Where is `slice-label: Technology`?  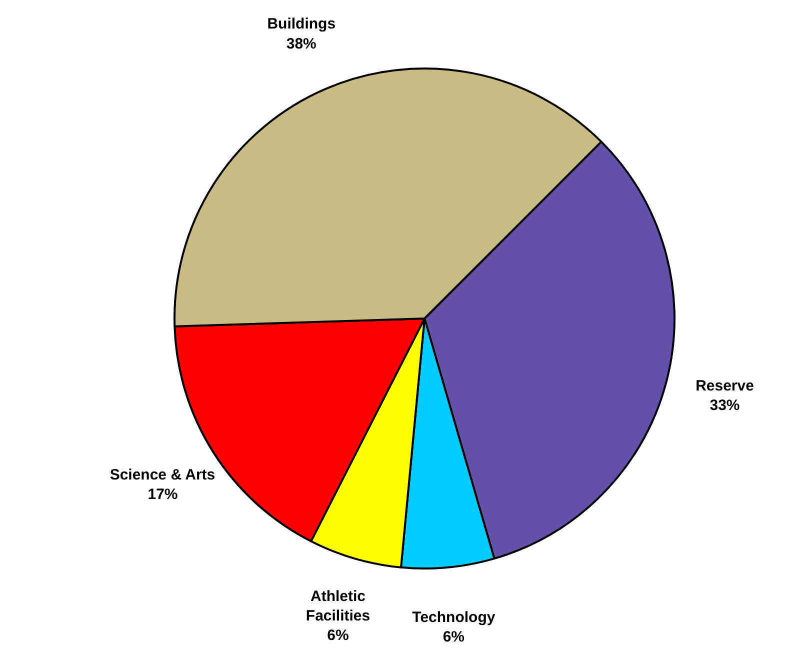 slice-label: Technology is located at coordinates (454, 617).